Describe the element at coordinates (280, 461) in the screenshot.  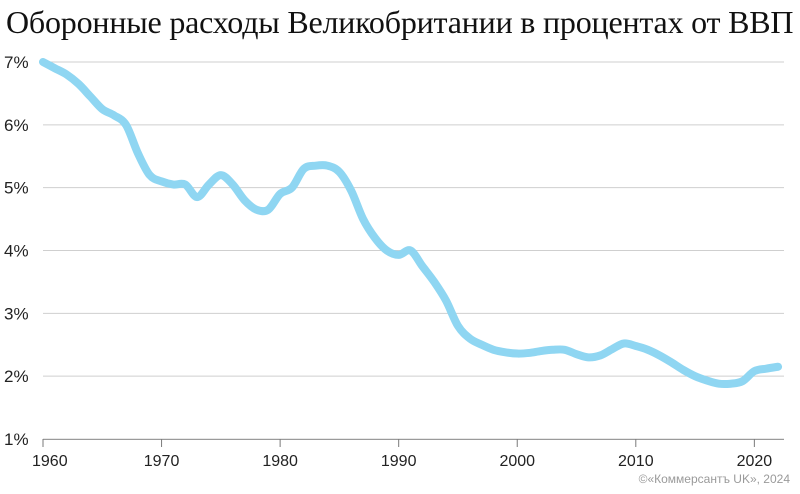
I see `x-tick-label: 1980` at that location.